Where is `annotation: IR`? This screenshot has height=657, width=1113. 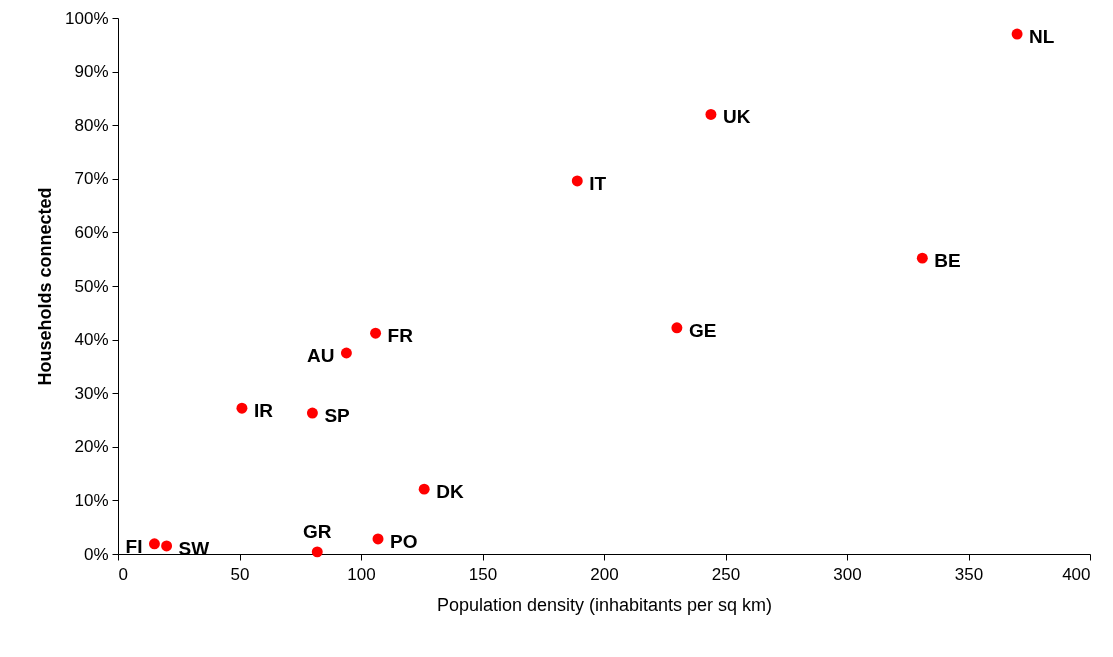
annotation: IR is located at coordinates (263, 411).